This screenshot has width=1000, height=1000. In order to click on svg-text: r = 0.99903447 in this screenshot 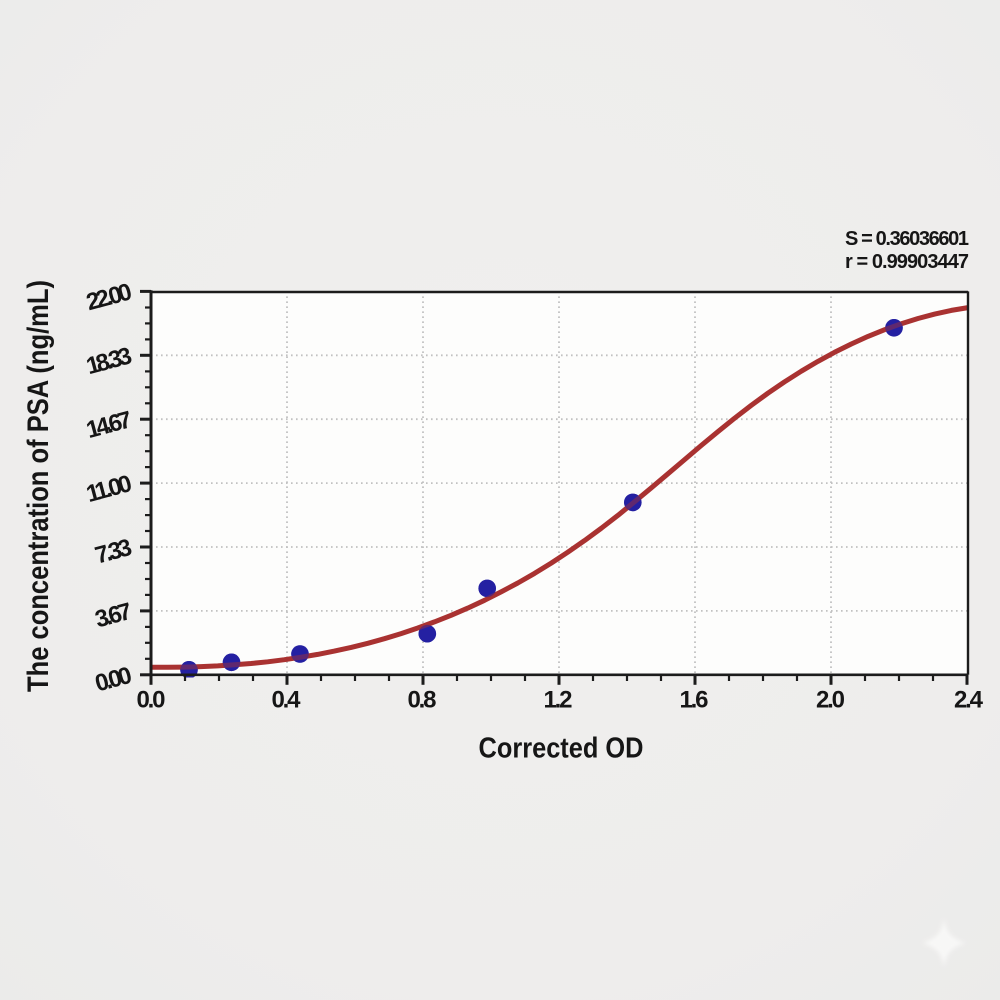, I will do `click(907, 262)`.